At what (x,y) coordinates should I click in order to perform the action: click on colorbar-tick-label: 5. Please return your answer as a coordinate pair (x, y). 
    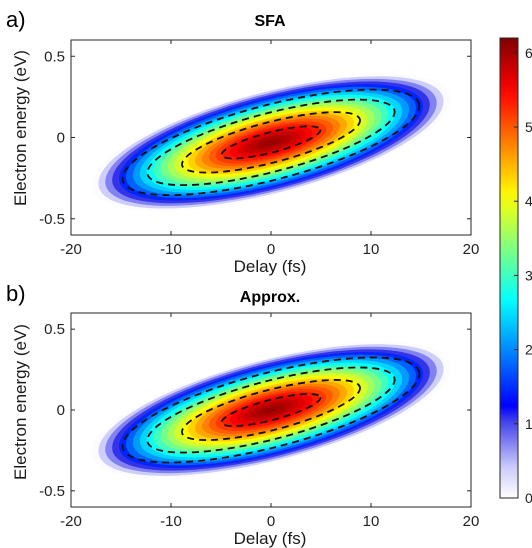
    Looking at the image, I should click on (528, 127).